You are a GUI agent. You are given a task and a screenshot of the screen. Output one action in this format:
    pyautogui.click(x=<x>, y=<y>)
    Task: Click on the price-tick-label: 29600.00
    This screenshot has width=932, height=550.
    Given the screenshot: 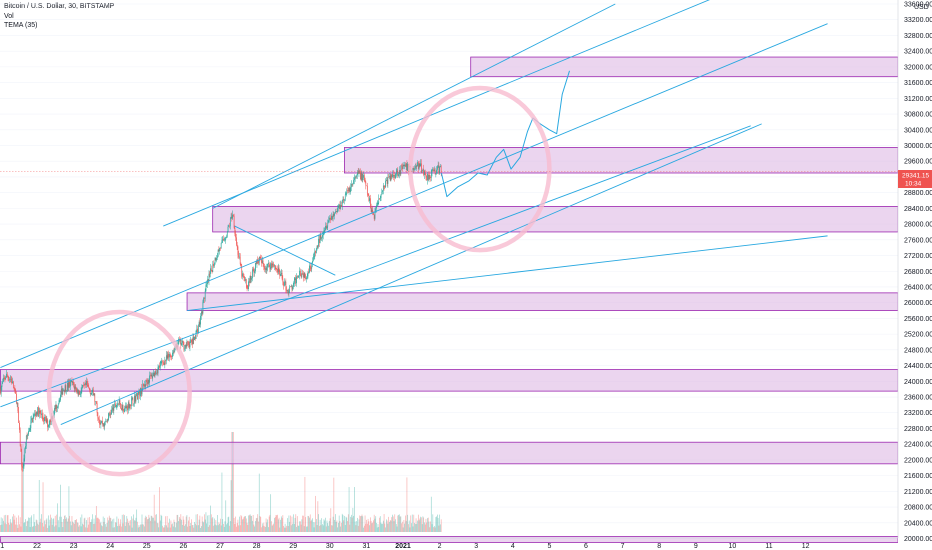 What is the action you would take?
    pyautogui.click(x=918, y=162)
    